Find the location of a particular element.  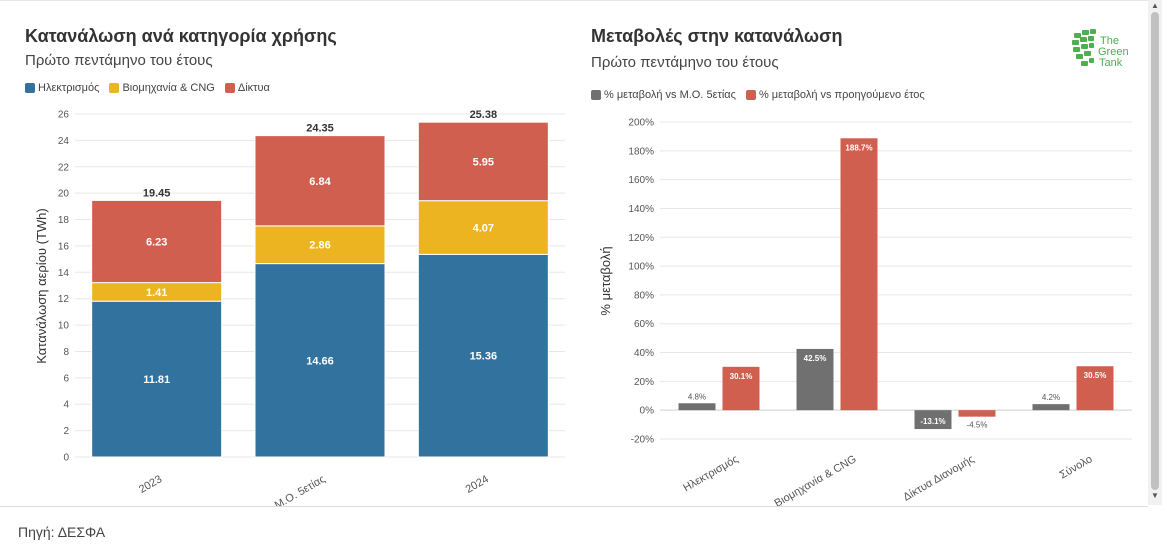

legend-item-vs-prev-year: % μεταβολή vs προηγούμενο έτος is located at coordinates (835, 95).